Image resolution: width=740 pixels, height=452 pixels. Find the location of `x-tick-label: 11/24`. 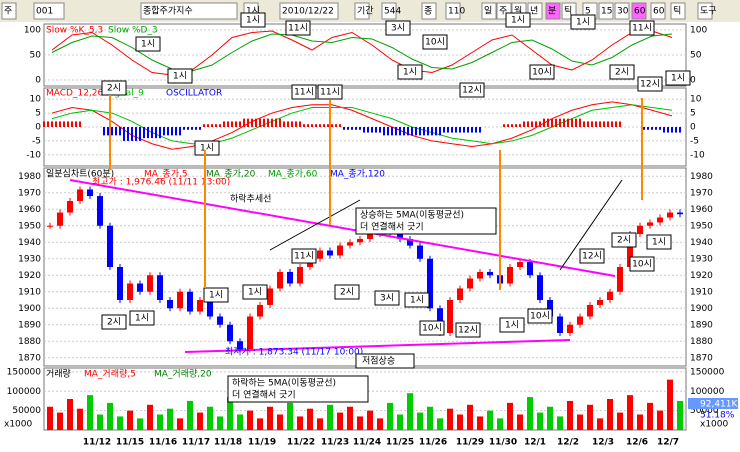

x-tick-label: 11/24 is located at coordinates (367, 443).